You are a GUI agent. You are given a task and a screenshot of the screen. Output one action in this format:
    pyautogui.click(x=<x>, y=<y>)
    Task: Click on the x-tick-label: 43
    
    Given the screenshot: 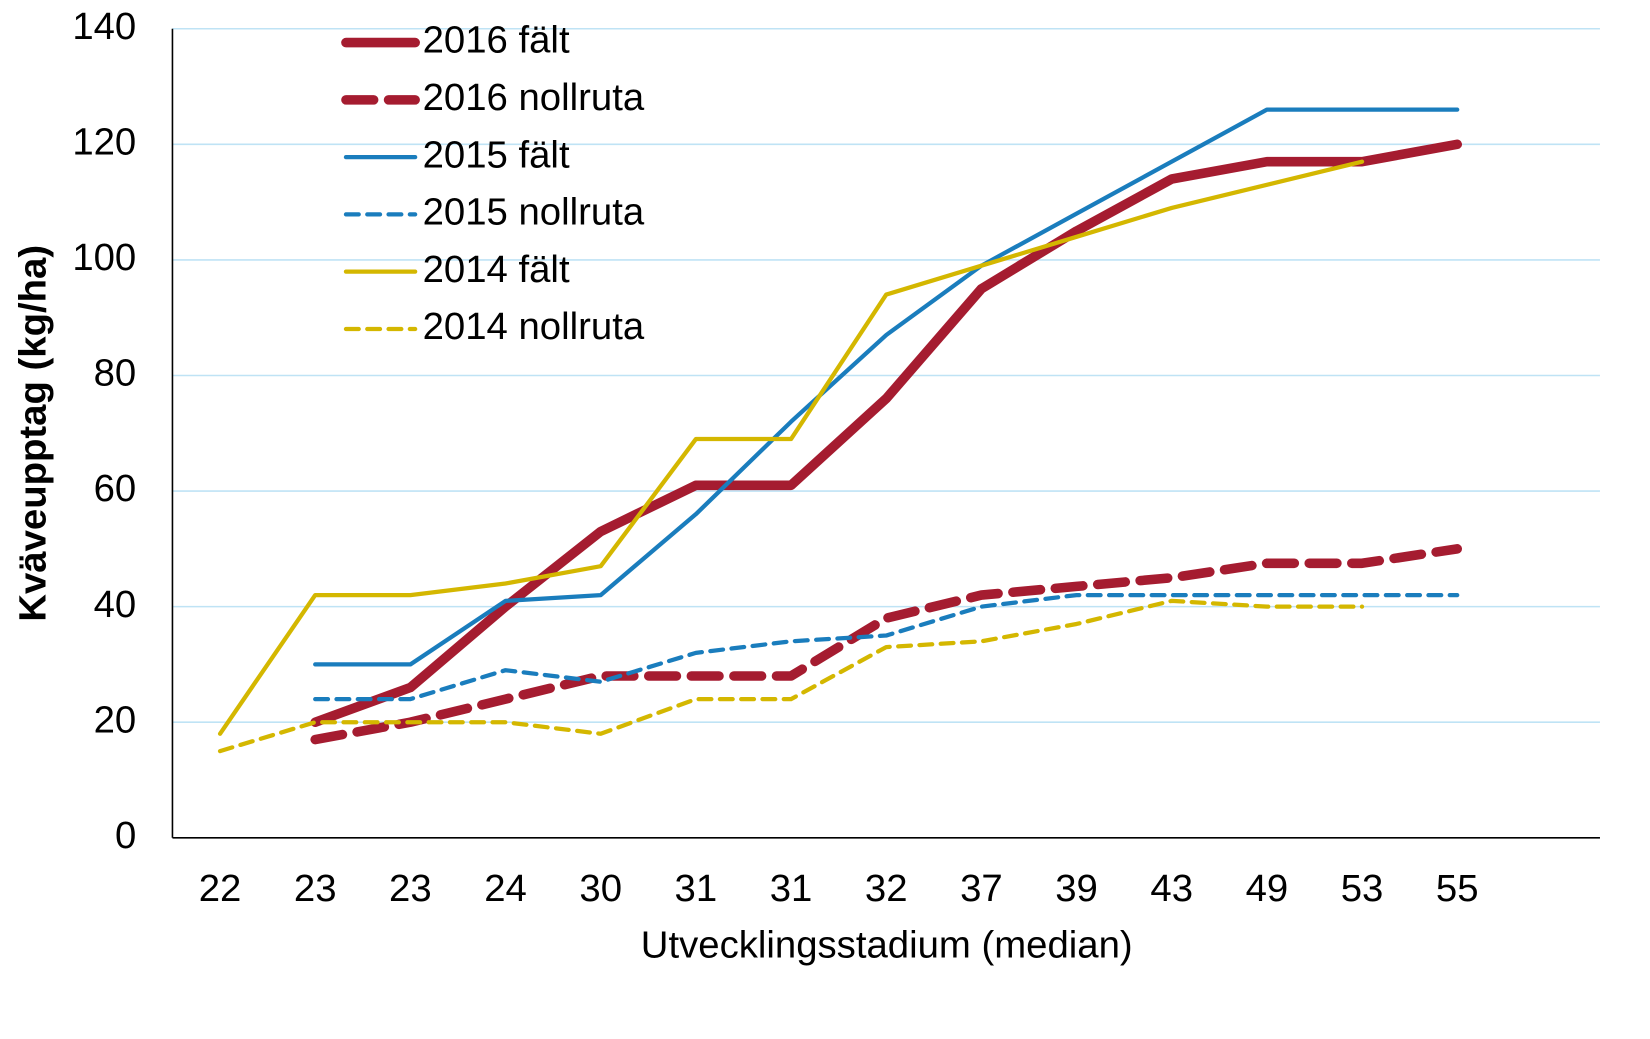 What is the action you would take?
    pyautogui.click(x=1171, y=888)
    